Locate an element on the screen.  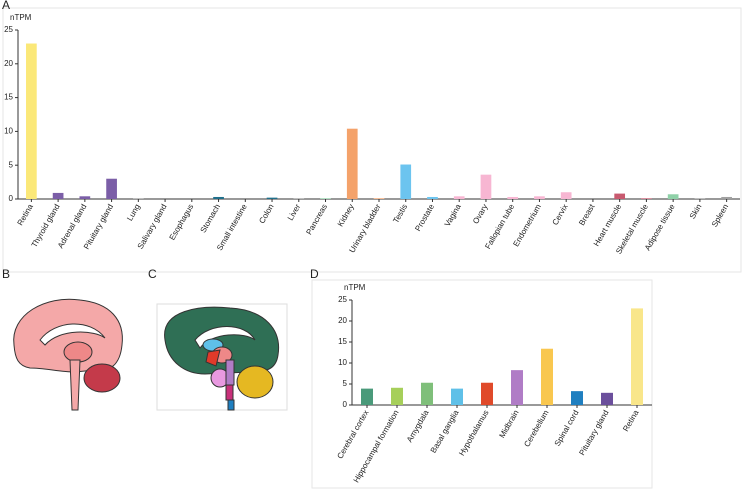
x-tick-label: Colon is located at coordinates (266, 214).